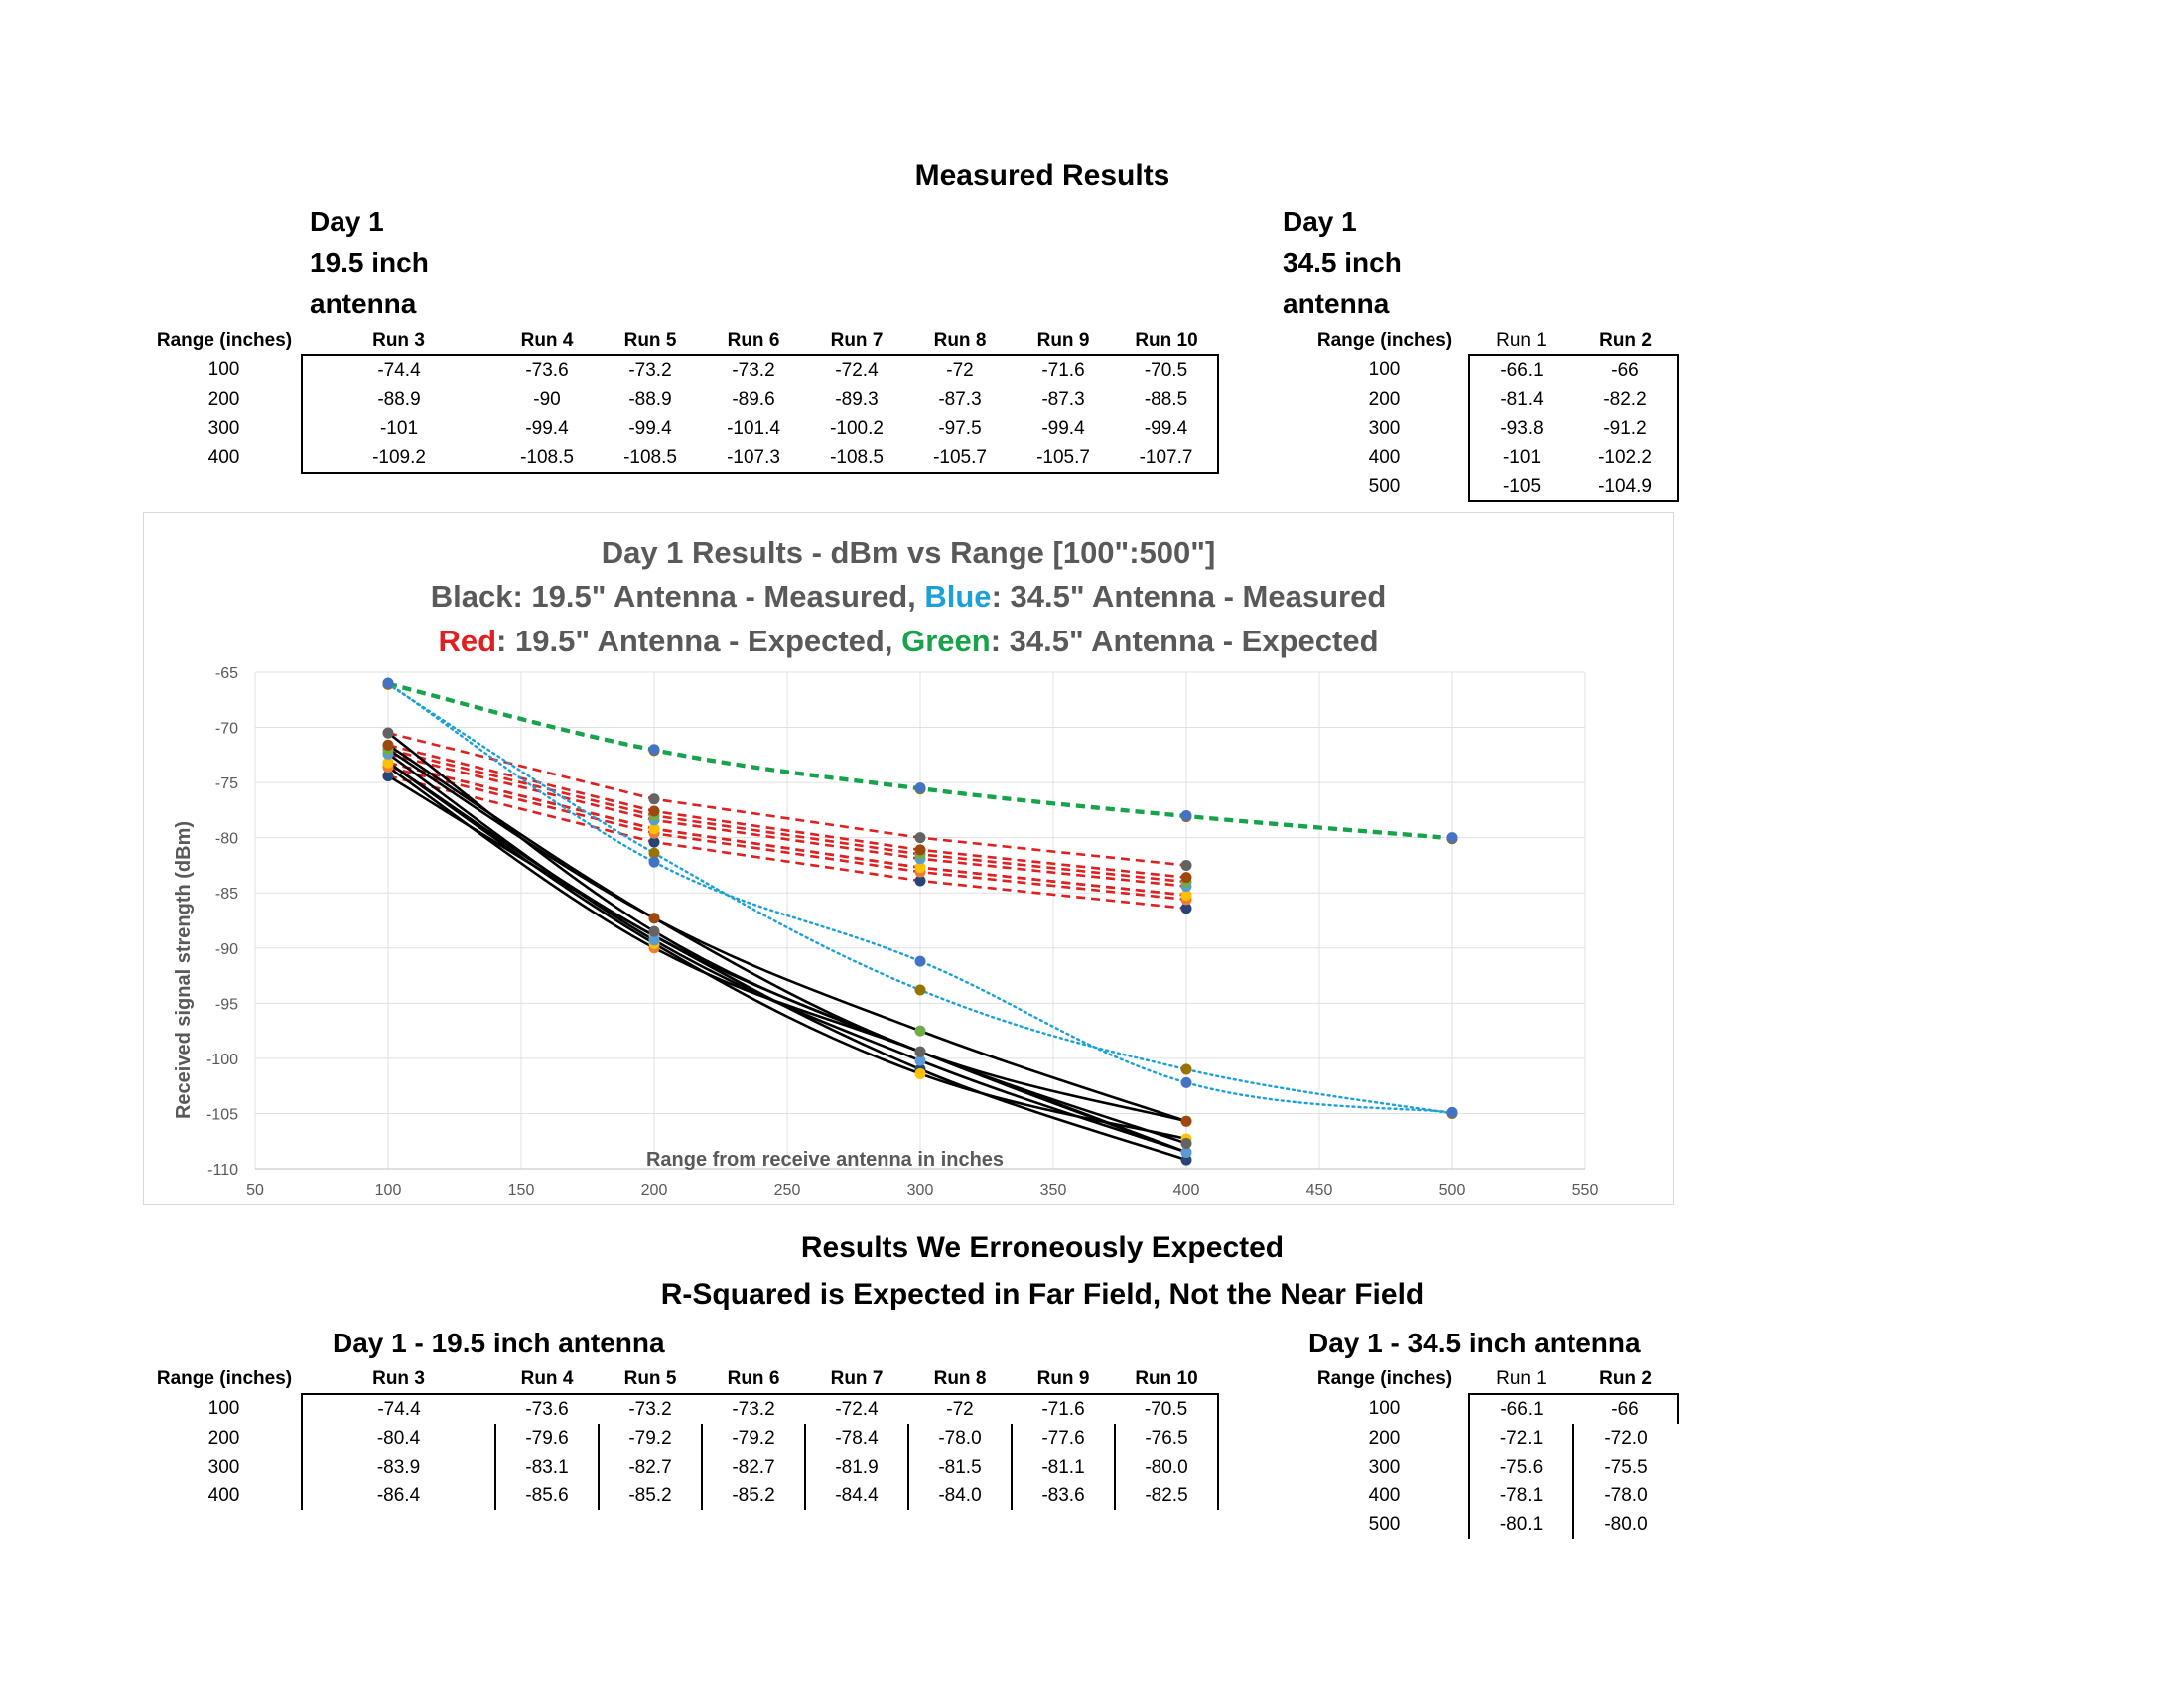 Image resolution: width=2184 pixels, height=1688 pixels. Describe the element at coordinates (946, 641) in the screenshot. I see `chart-title-segment: Green` at that location.